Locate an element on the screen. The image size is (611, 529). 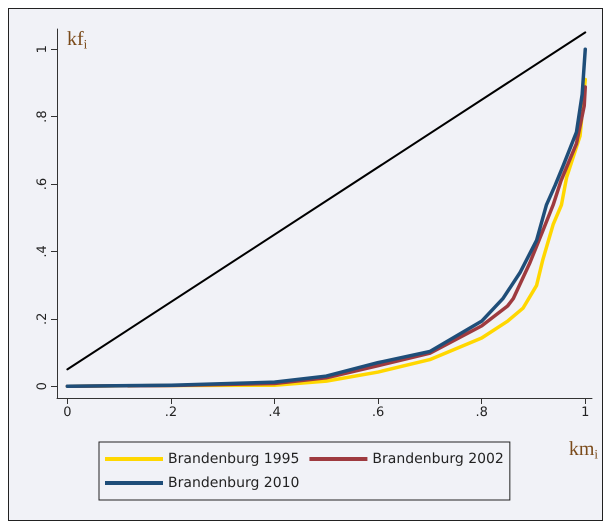
y-tick-label: 1 is located at coordinates (42, 49).